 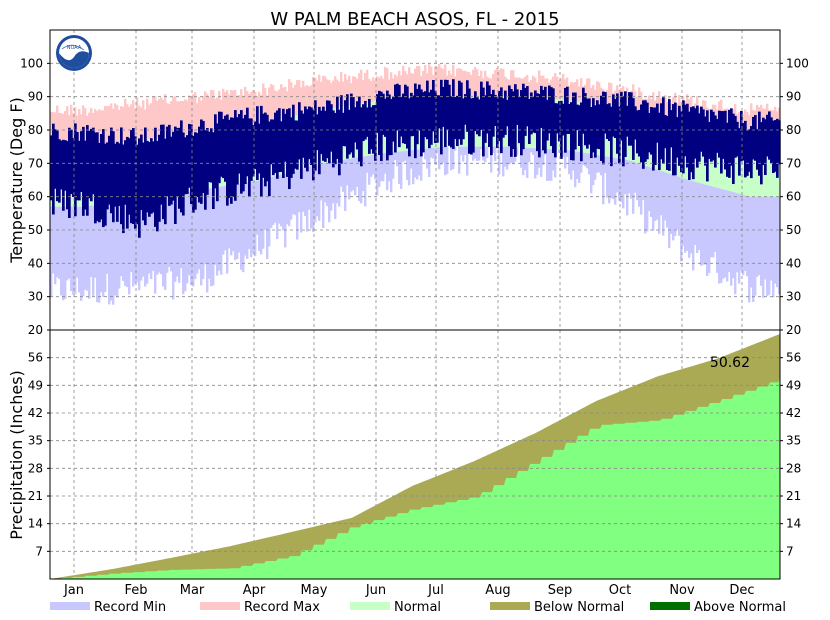 What do you see at coordinates (31, 63) in the screenshot?
I see `temp-tick-label-left: 100` at bounding box center [31, 63].